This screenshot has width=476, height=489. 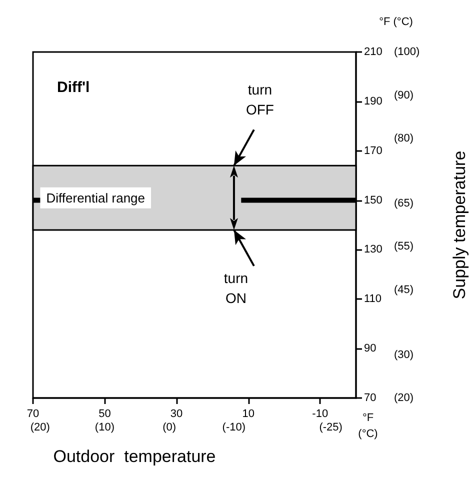 I want to click on y-tick-label: 210, so click(x=373, y=52).